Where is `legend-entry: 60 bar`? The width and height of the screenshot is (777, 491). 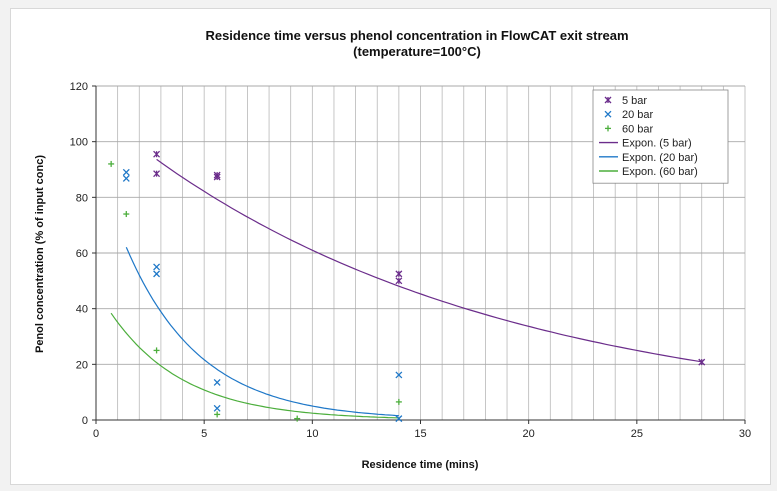
legend-entry: 60 bar is located at coordinates (638, 129).